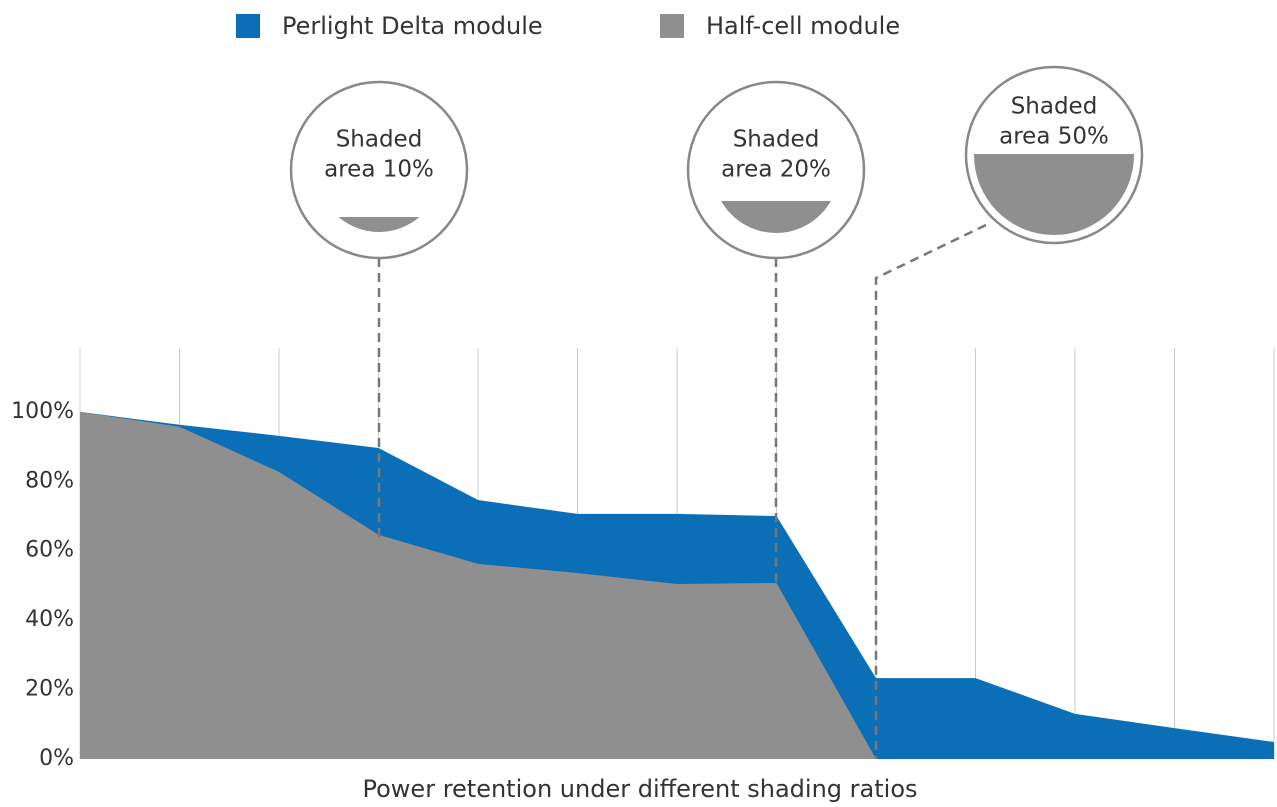 This screenshot has width=1277, height=807. Describe the element at coordinates (56, 758) in the screenshot. I see `y-tick-label: 0%` at that location.